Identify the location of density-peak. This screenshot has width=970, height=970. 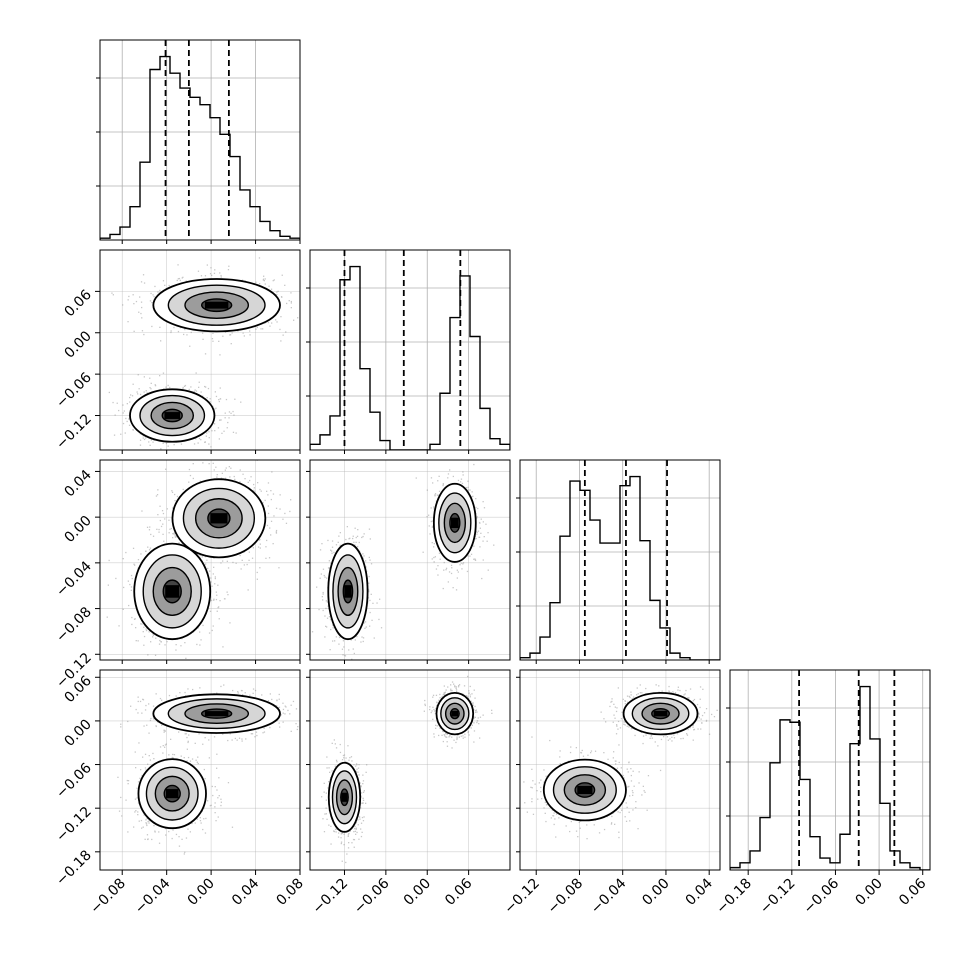
(454, 522).